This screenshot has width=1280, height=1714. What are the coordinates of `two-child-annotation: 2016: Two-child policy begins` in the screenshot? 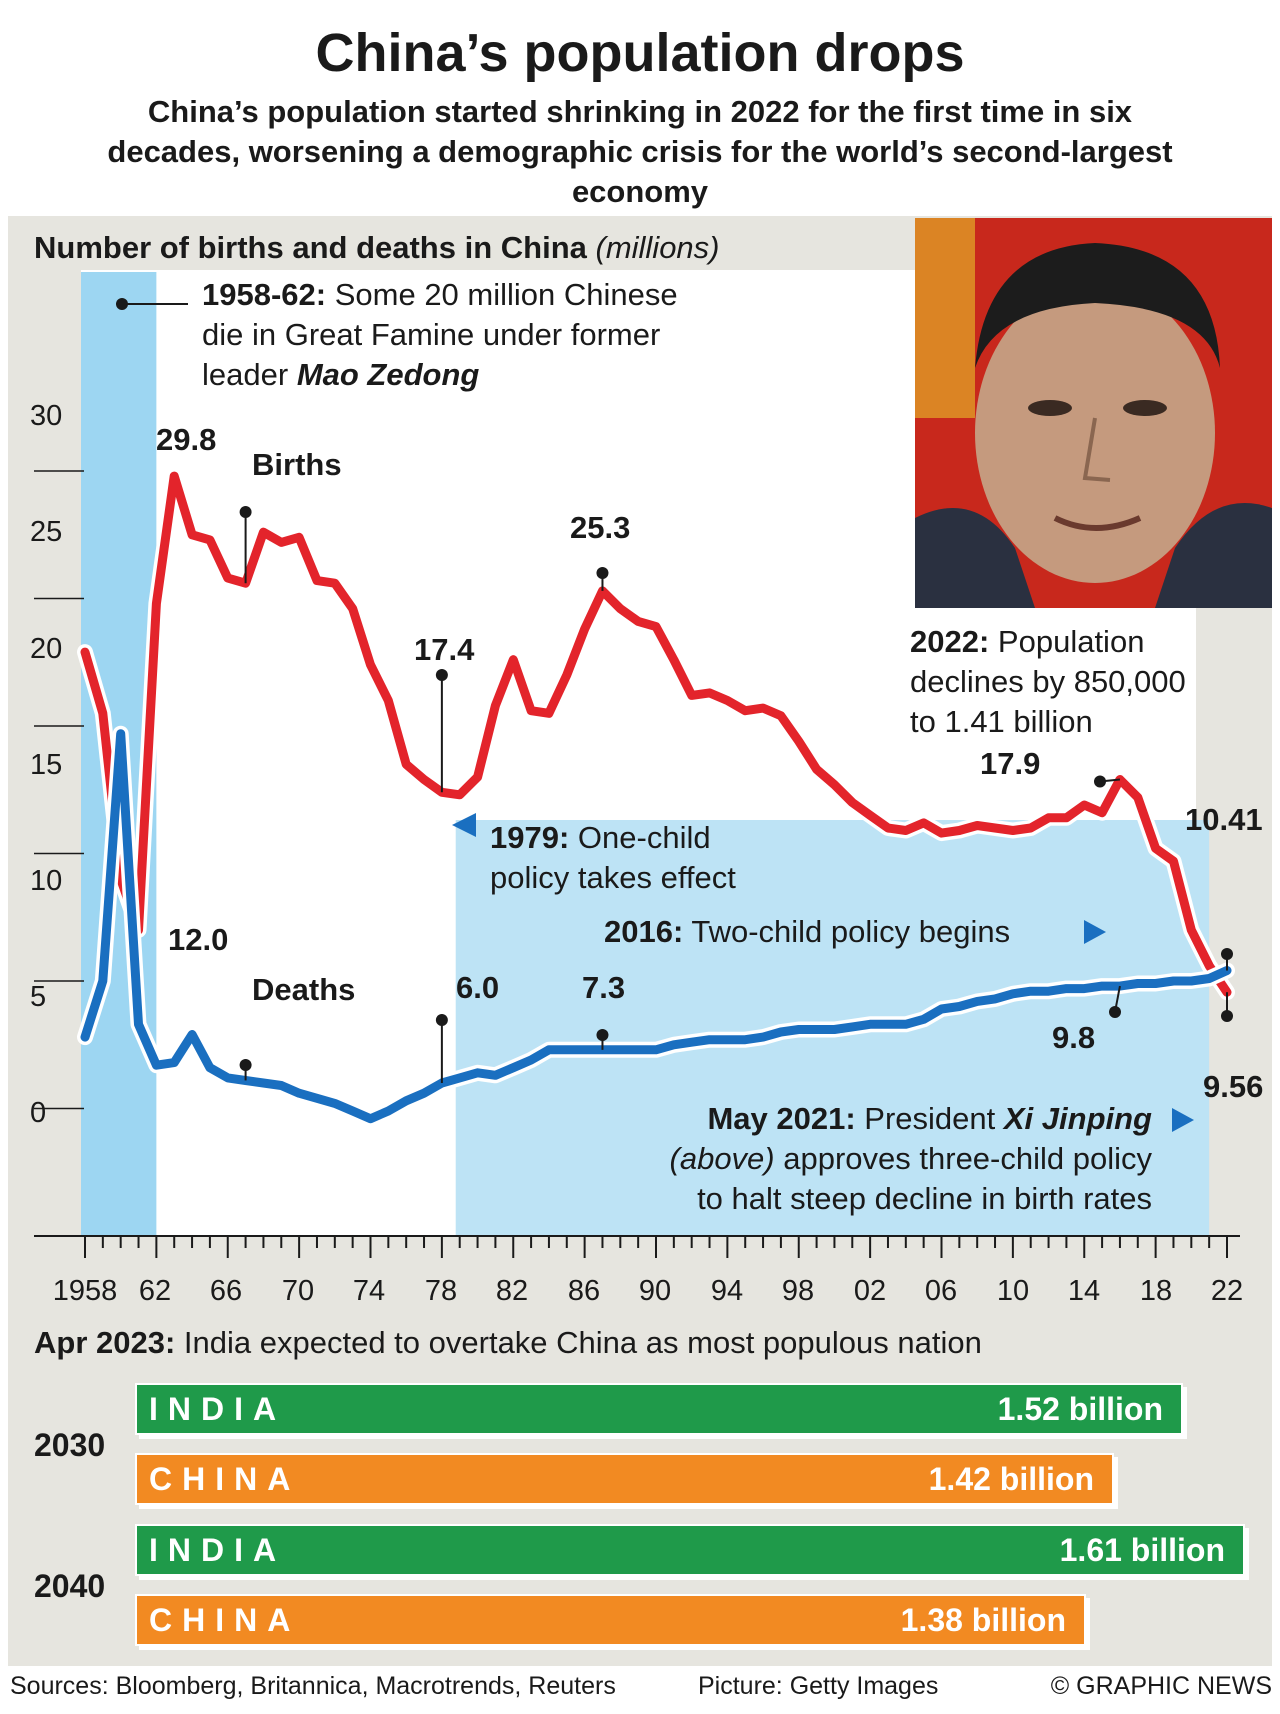 It's located at (807, 932).